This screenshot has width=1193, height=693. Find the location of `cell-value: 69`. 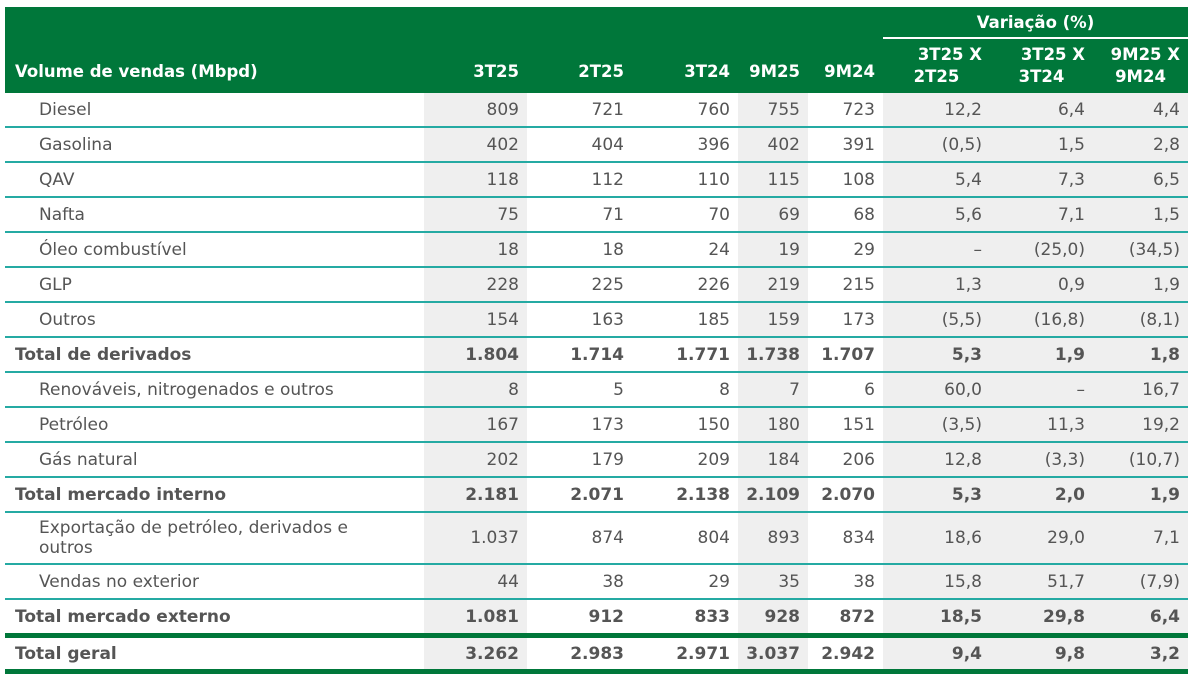

cell-value: 69 is located at coordinates (773, 215).